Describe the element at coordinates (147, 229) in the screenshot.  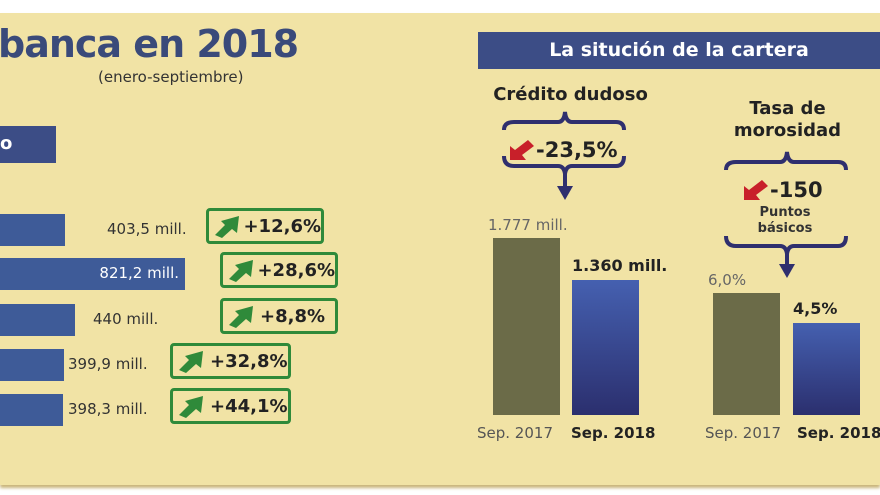
I see `bar-value: 403,5 mill.` at that location.